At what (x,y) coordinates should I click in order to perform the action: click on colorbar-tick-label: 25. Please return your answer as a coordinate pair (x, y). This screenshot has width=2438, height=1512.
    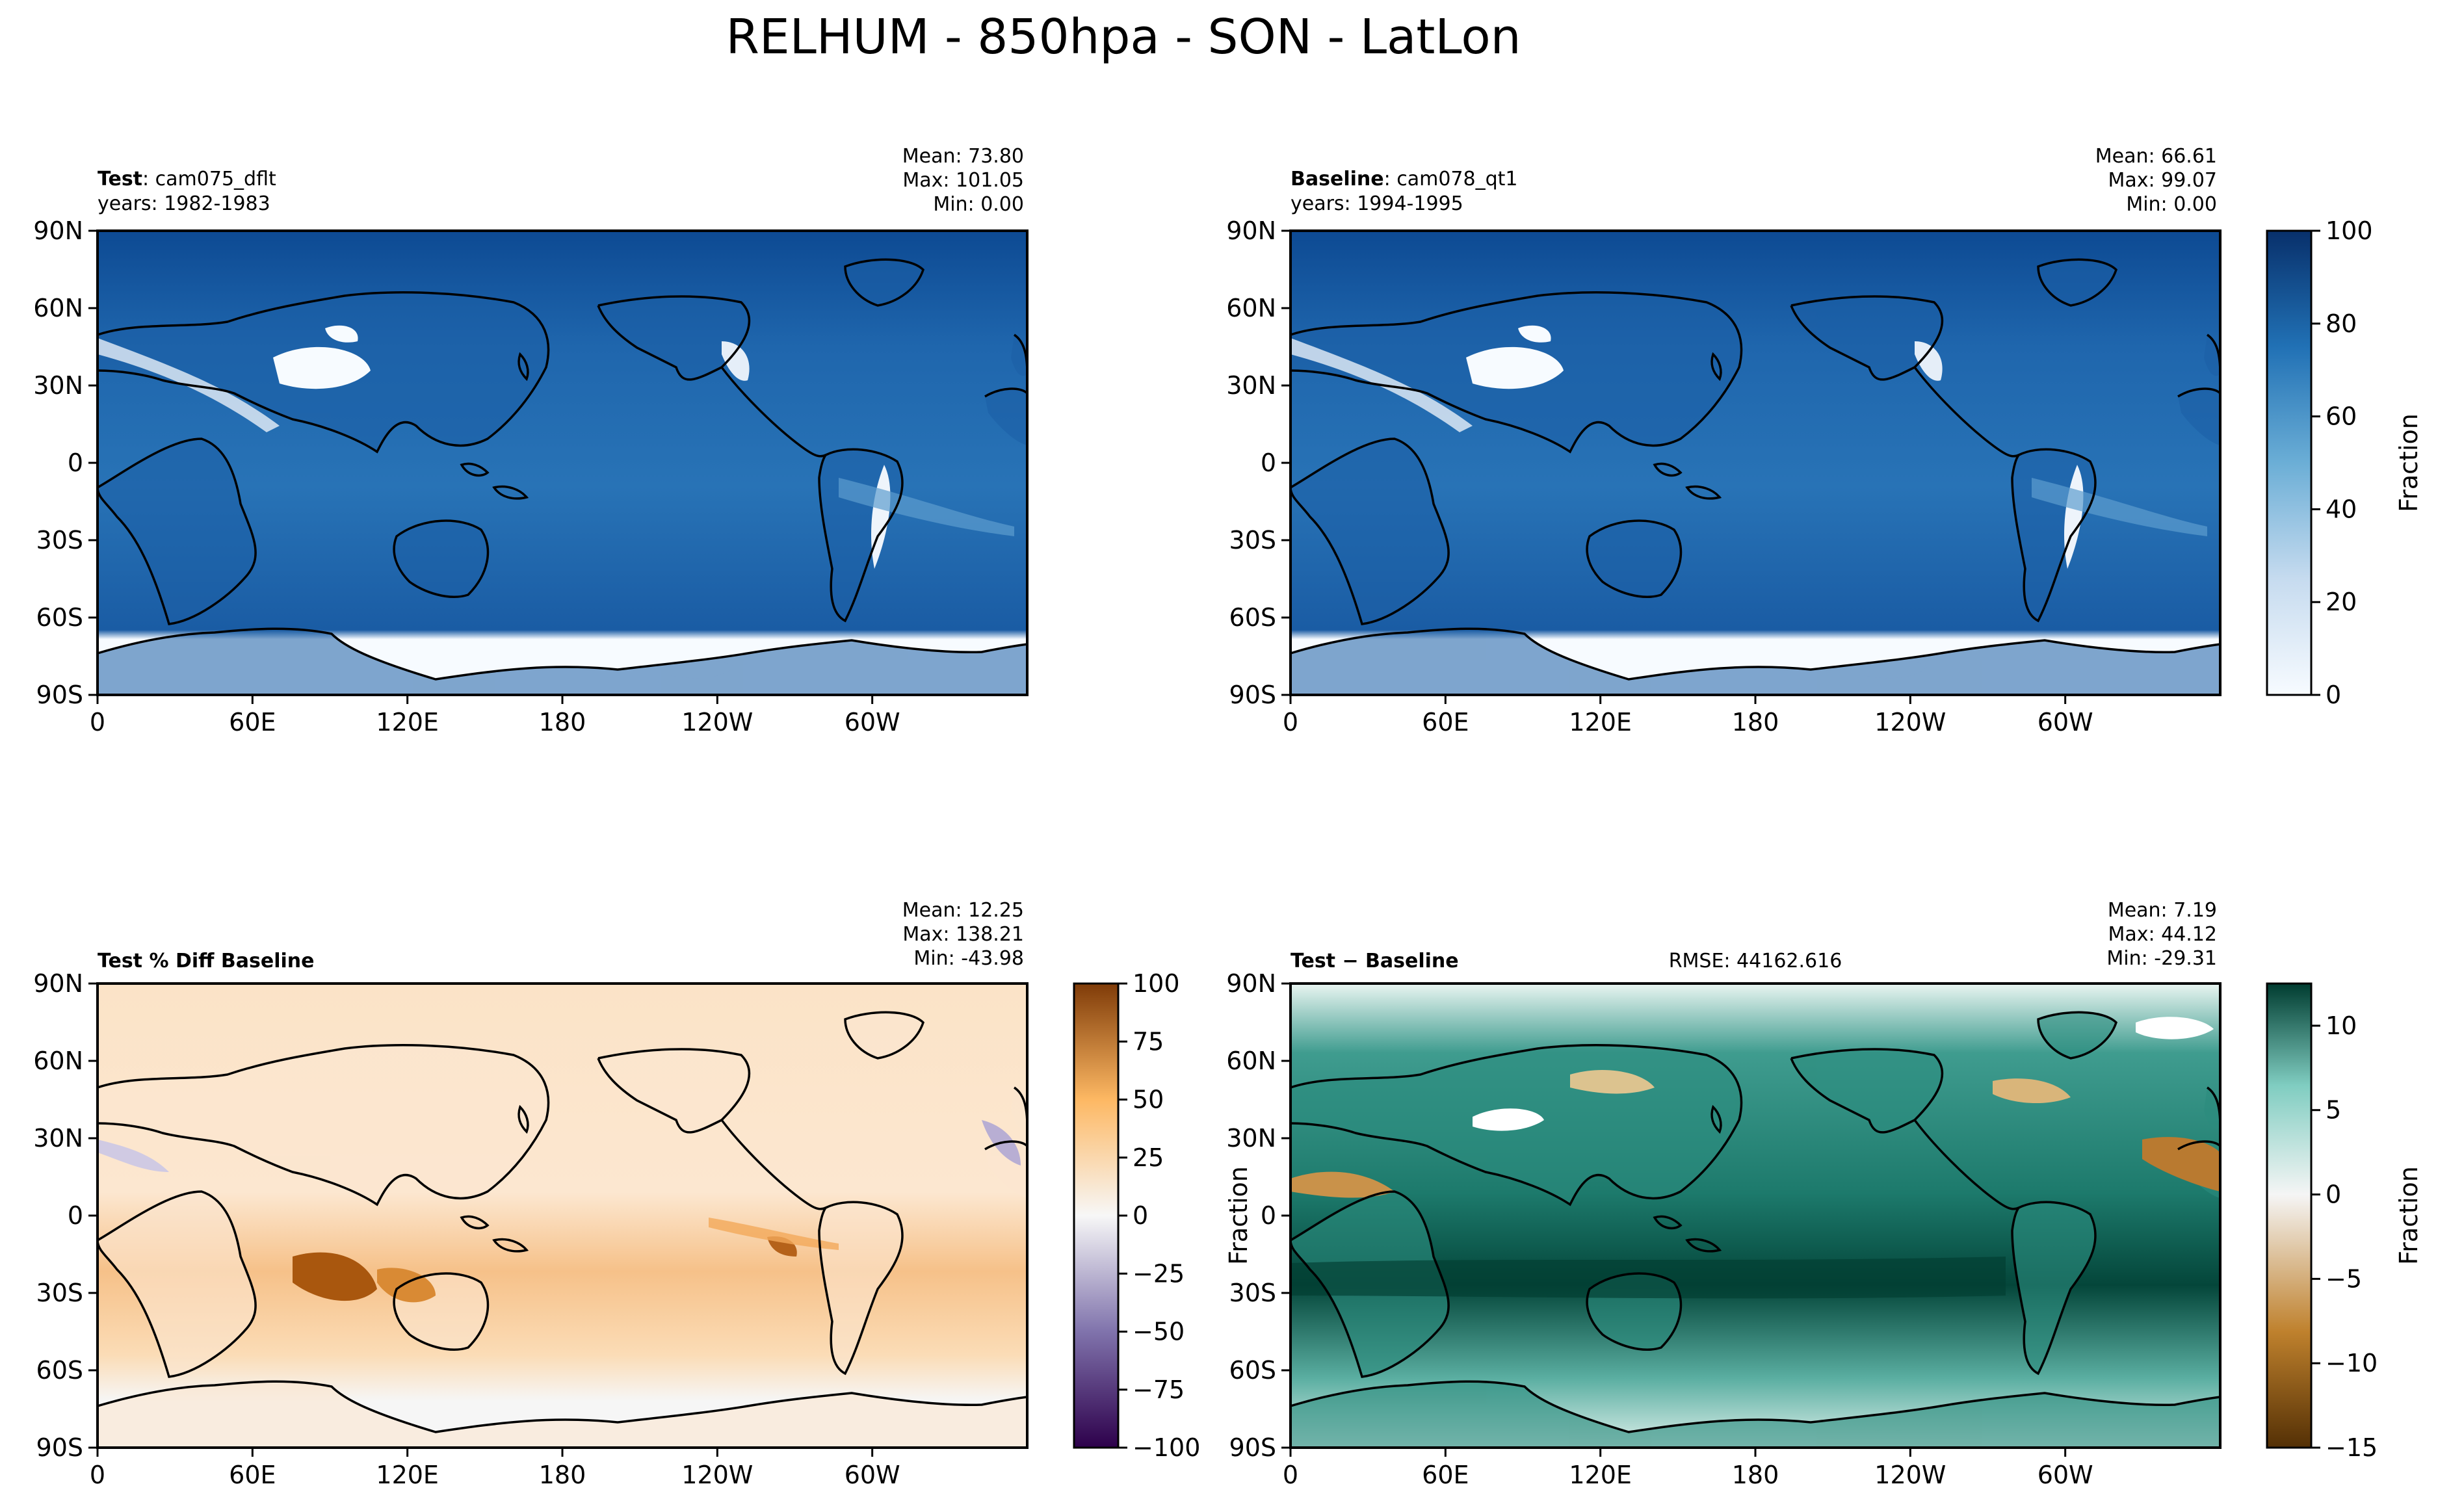
    Looking at the image, I should click on (1148, 1157).